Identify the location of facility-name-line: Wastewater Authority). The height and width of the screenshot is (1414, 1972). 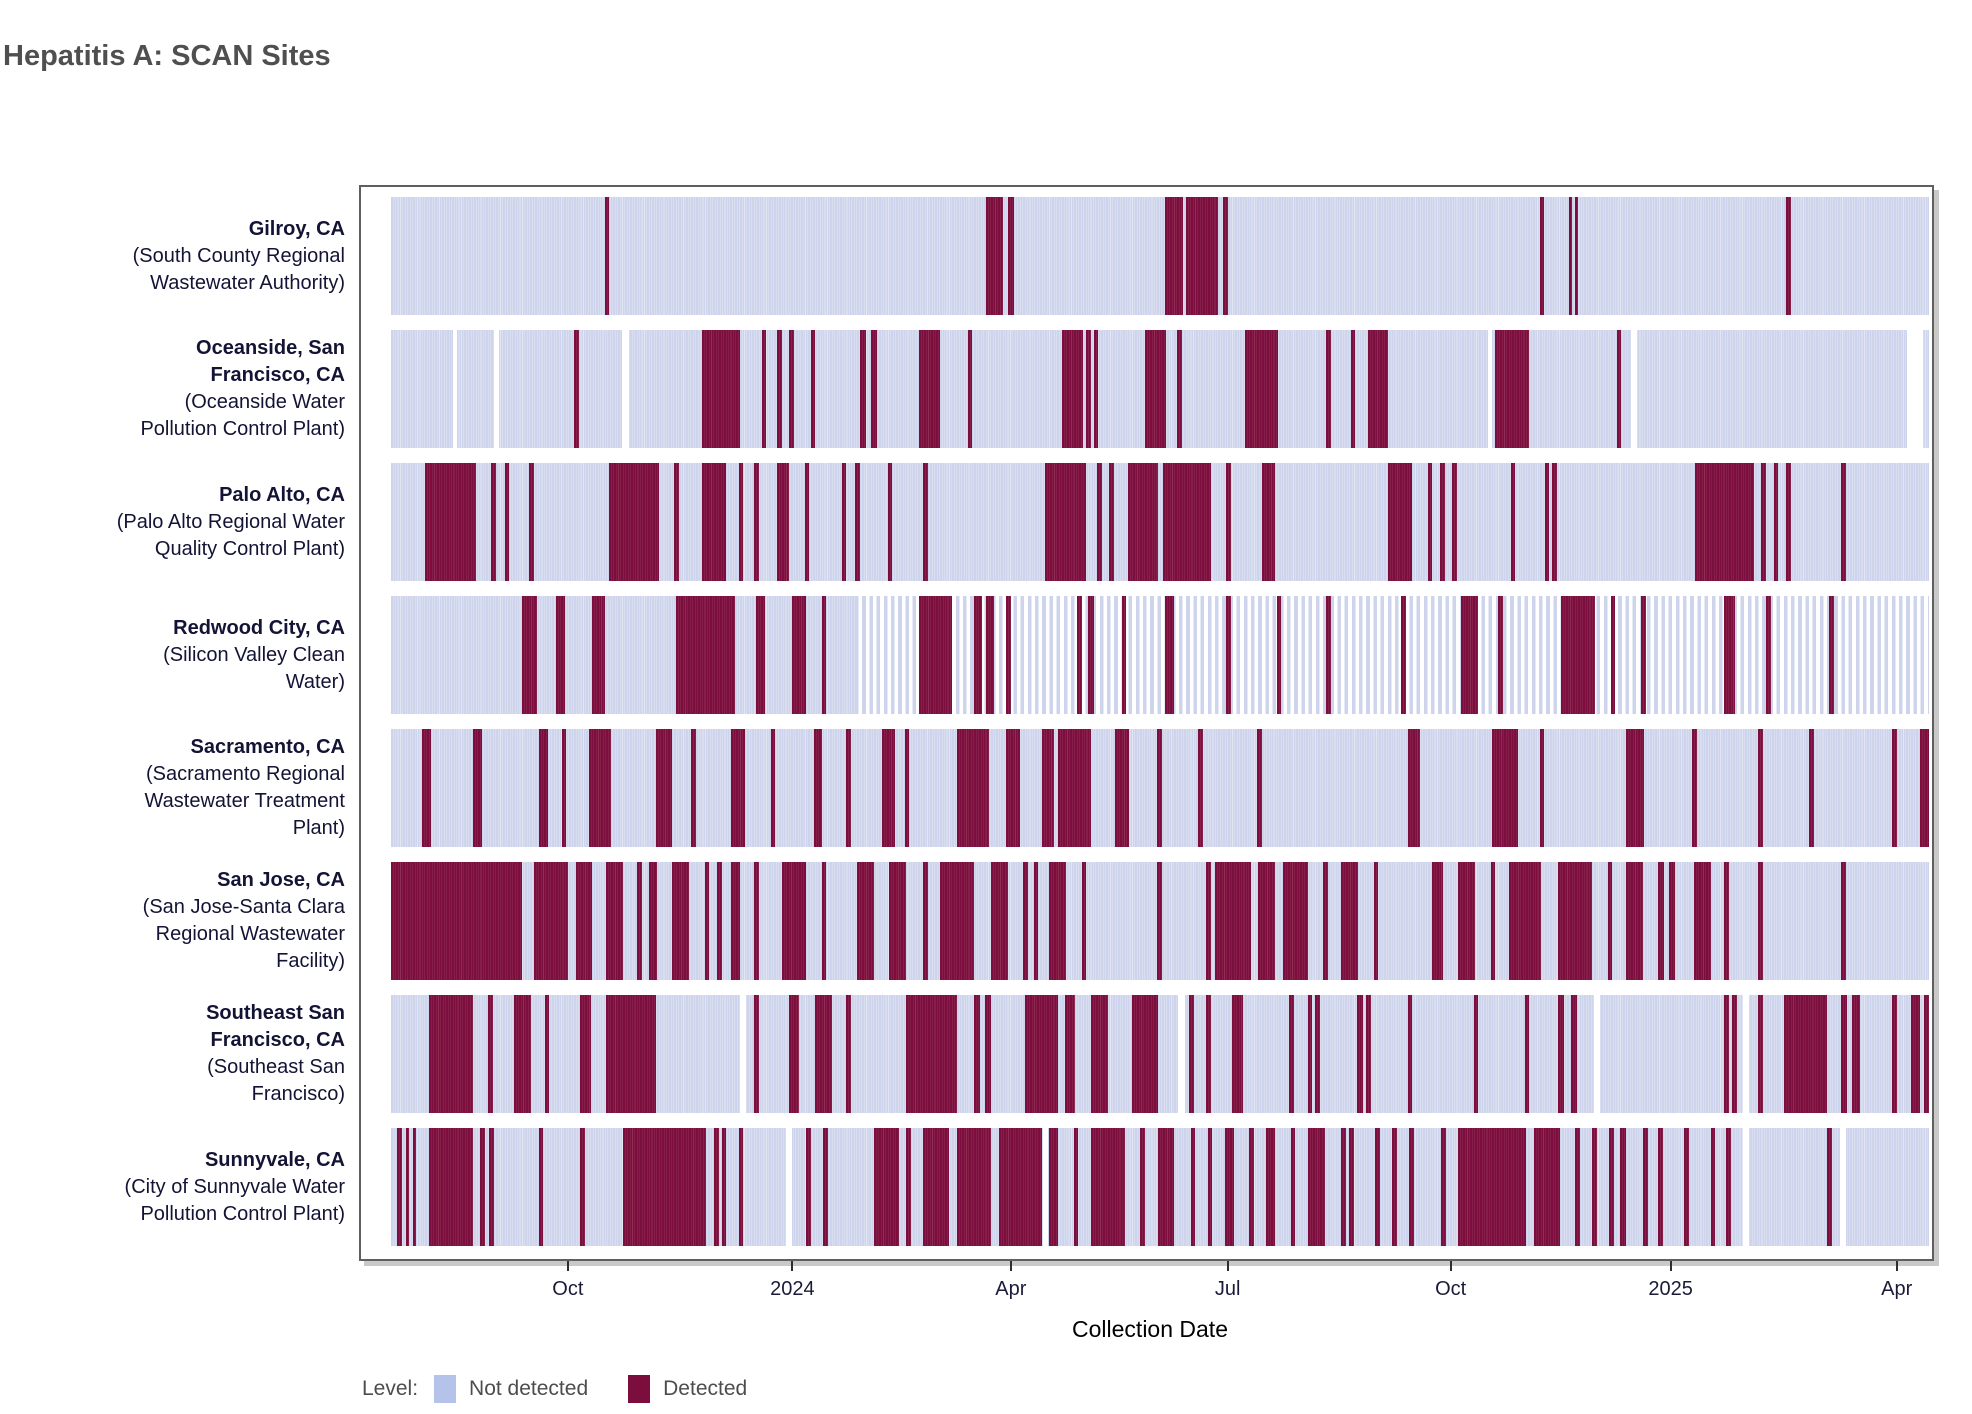
(247, 282).